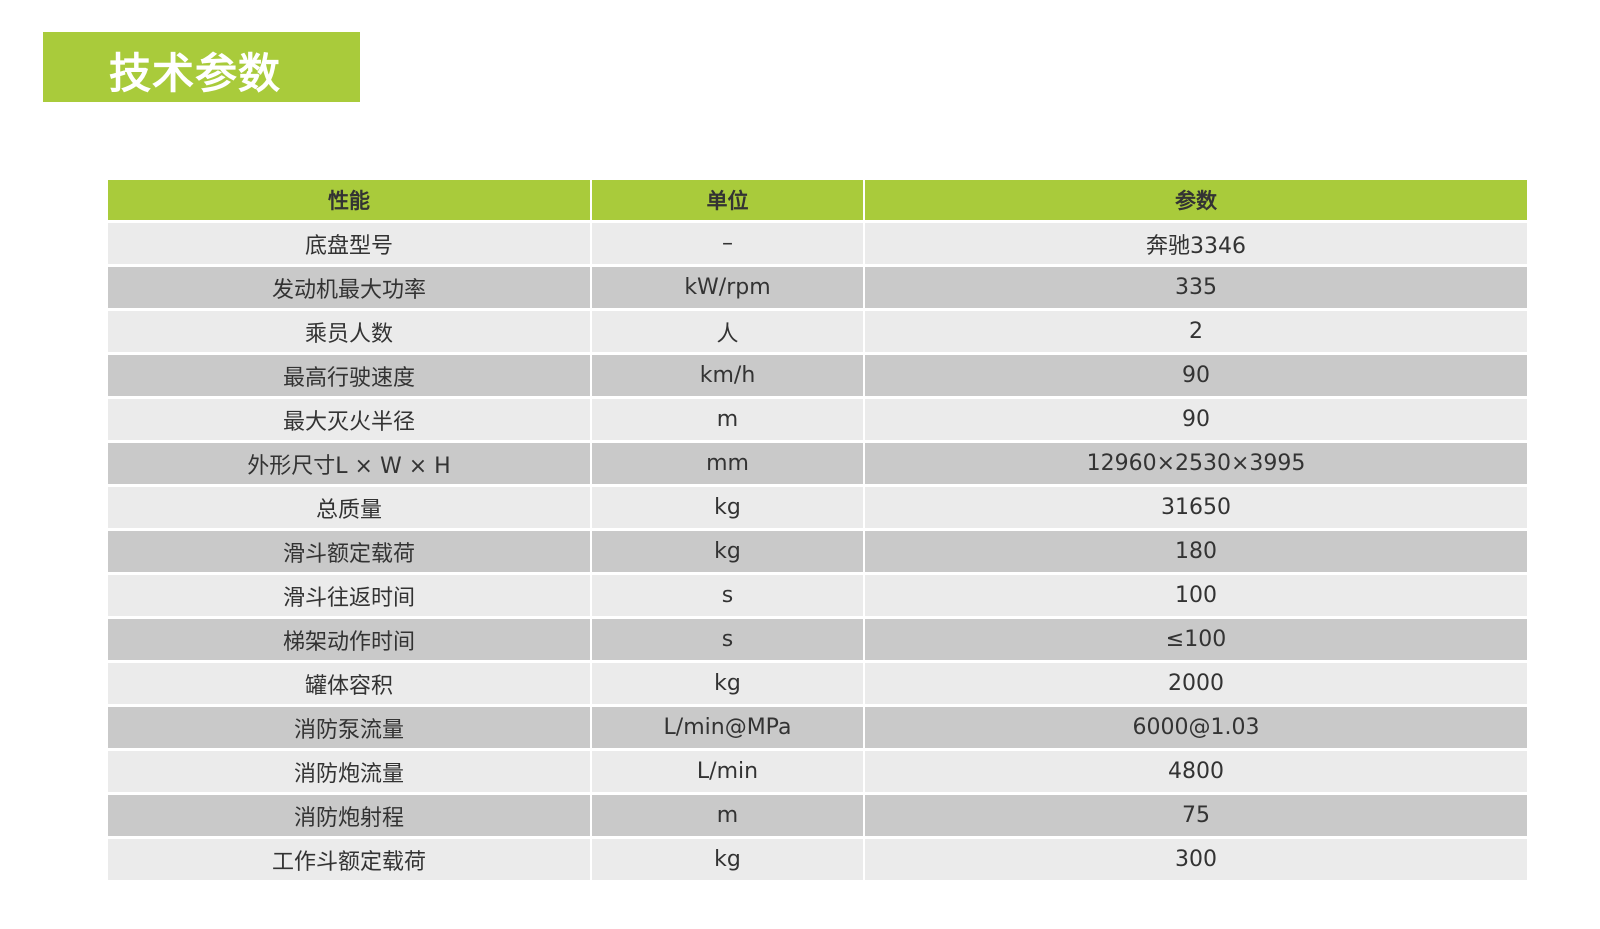 Image resolution: width=1600 pixels, height=929 pixels. I want to click on cell-performance: 消防炮流量, so click(349, 771).